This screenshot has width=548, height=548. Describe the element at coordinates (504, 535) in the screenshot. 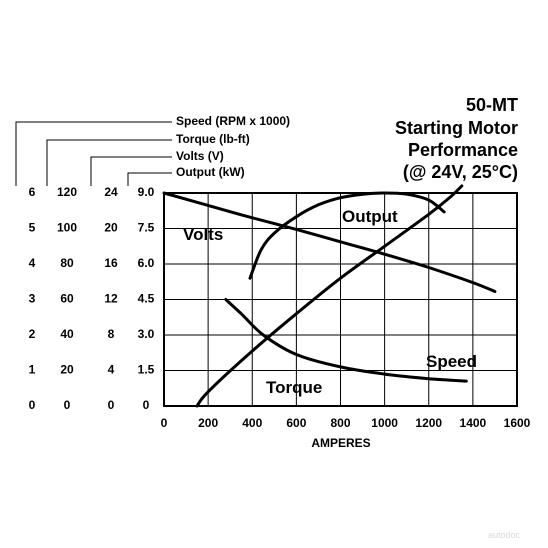

I see `watermark: autodoc` at that location.